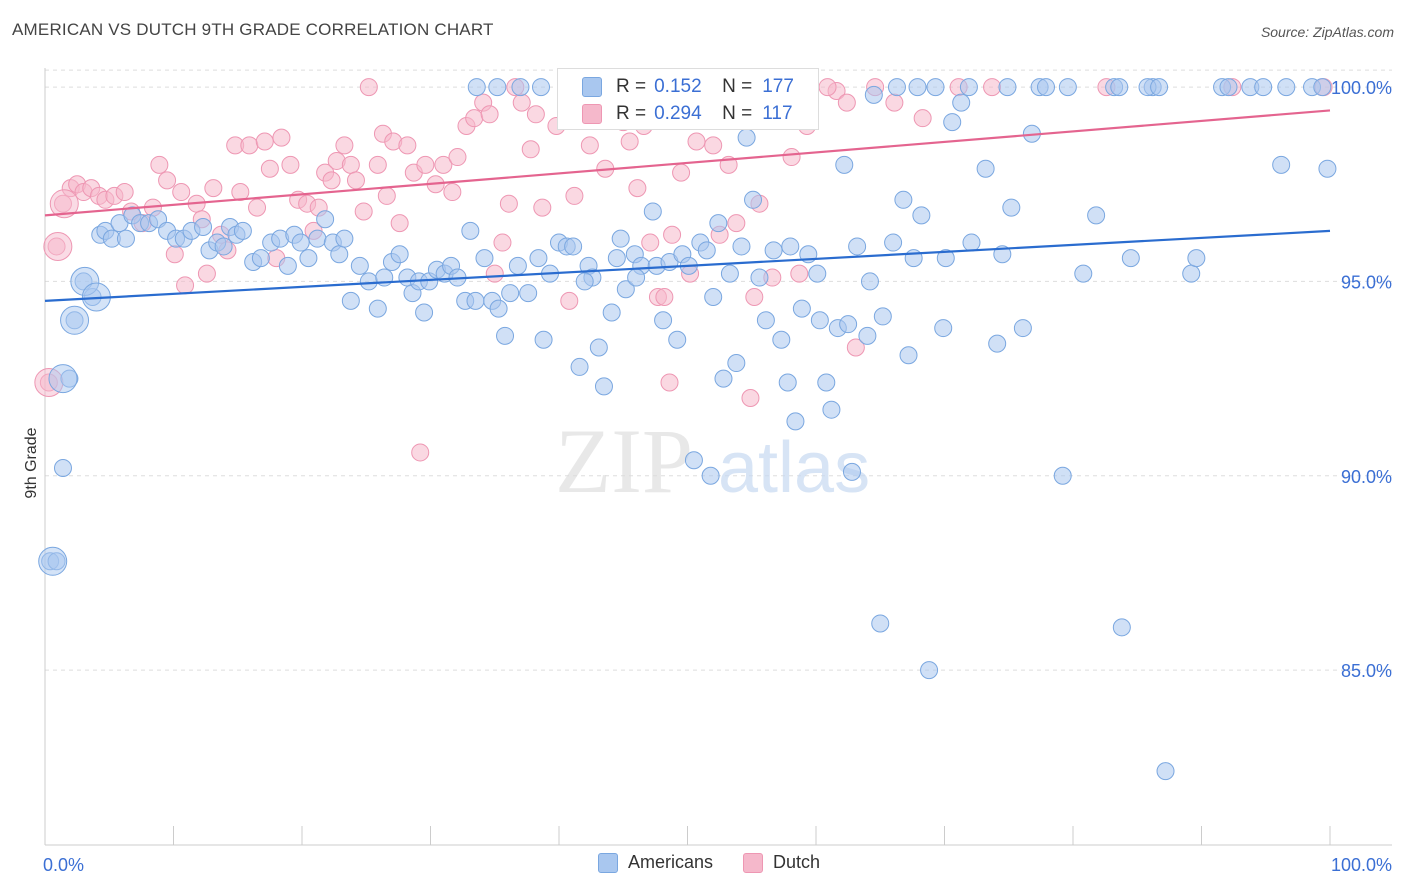  What do you see at coordinates (1361, 865) in the screenshot?
I see `x-tick-label: 100.0%` at bounding box center [1361, 865].